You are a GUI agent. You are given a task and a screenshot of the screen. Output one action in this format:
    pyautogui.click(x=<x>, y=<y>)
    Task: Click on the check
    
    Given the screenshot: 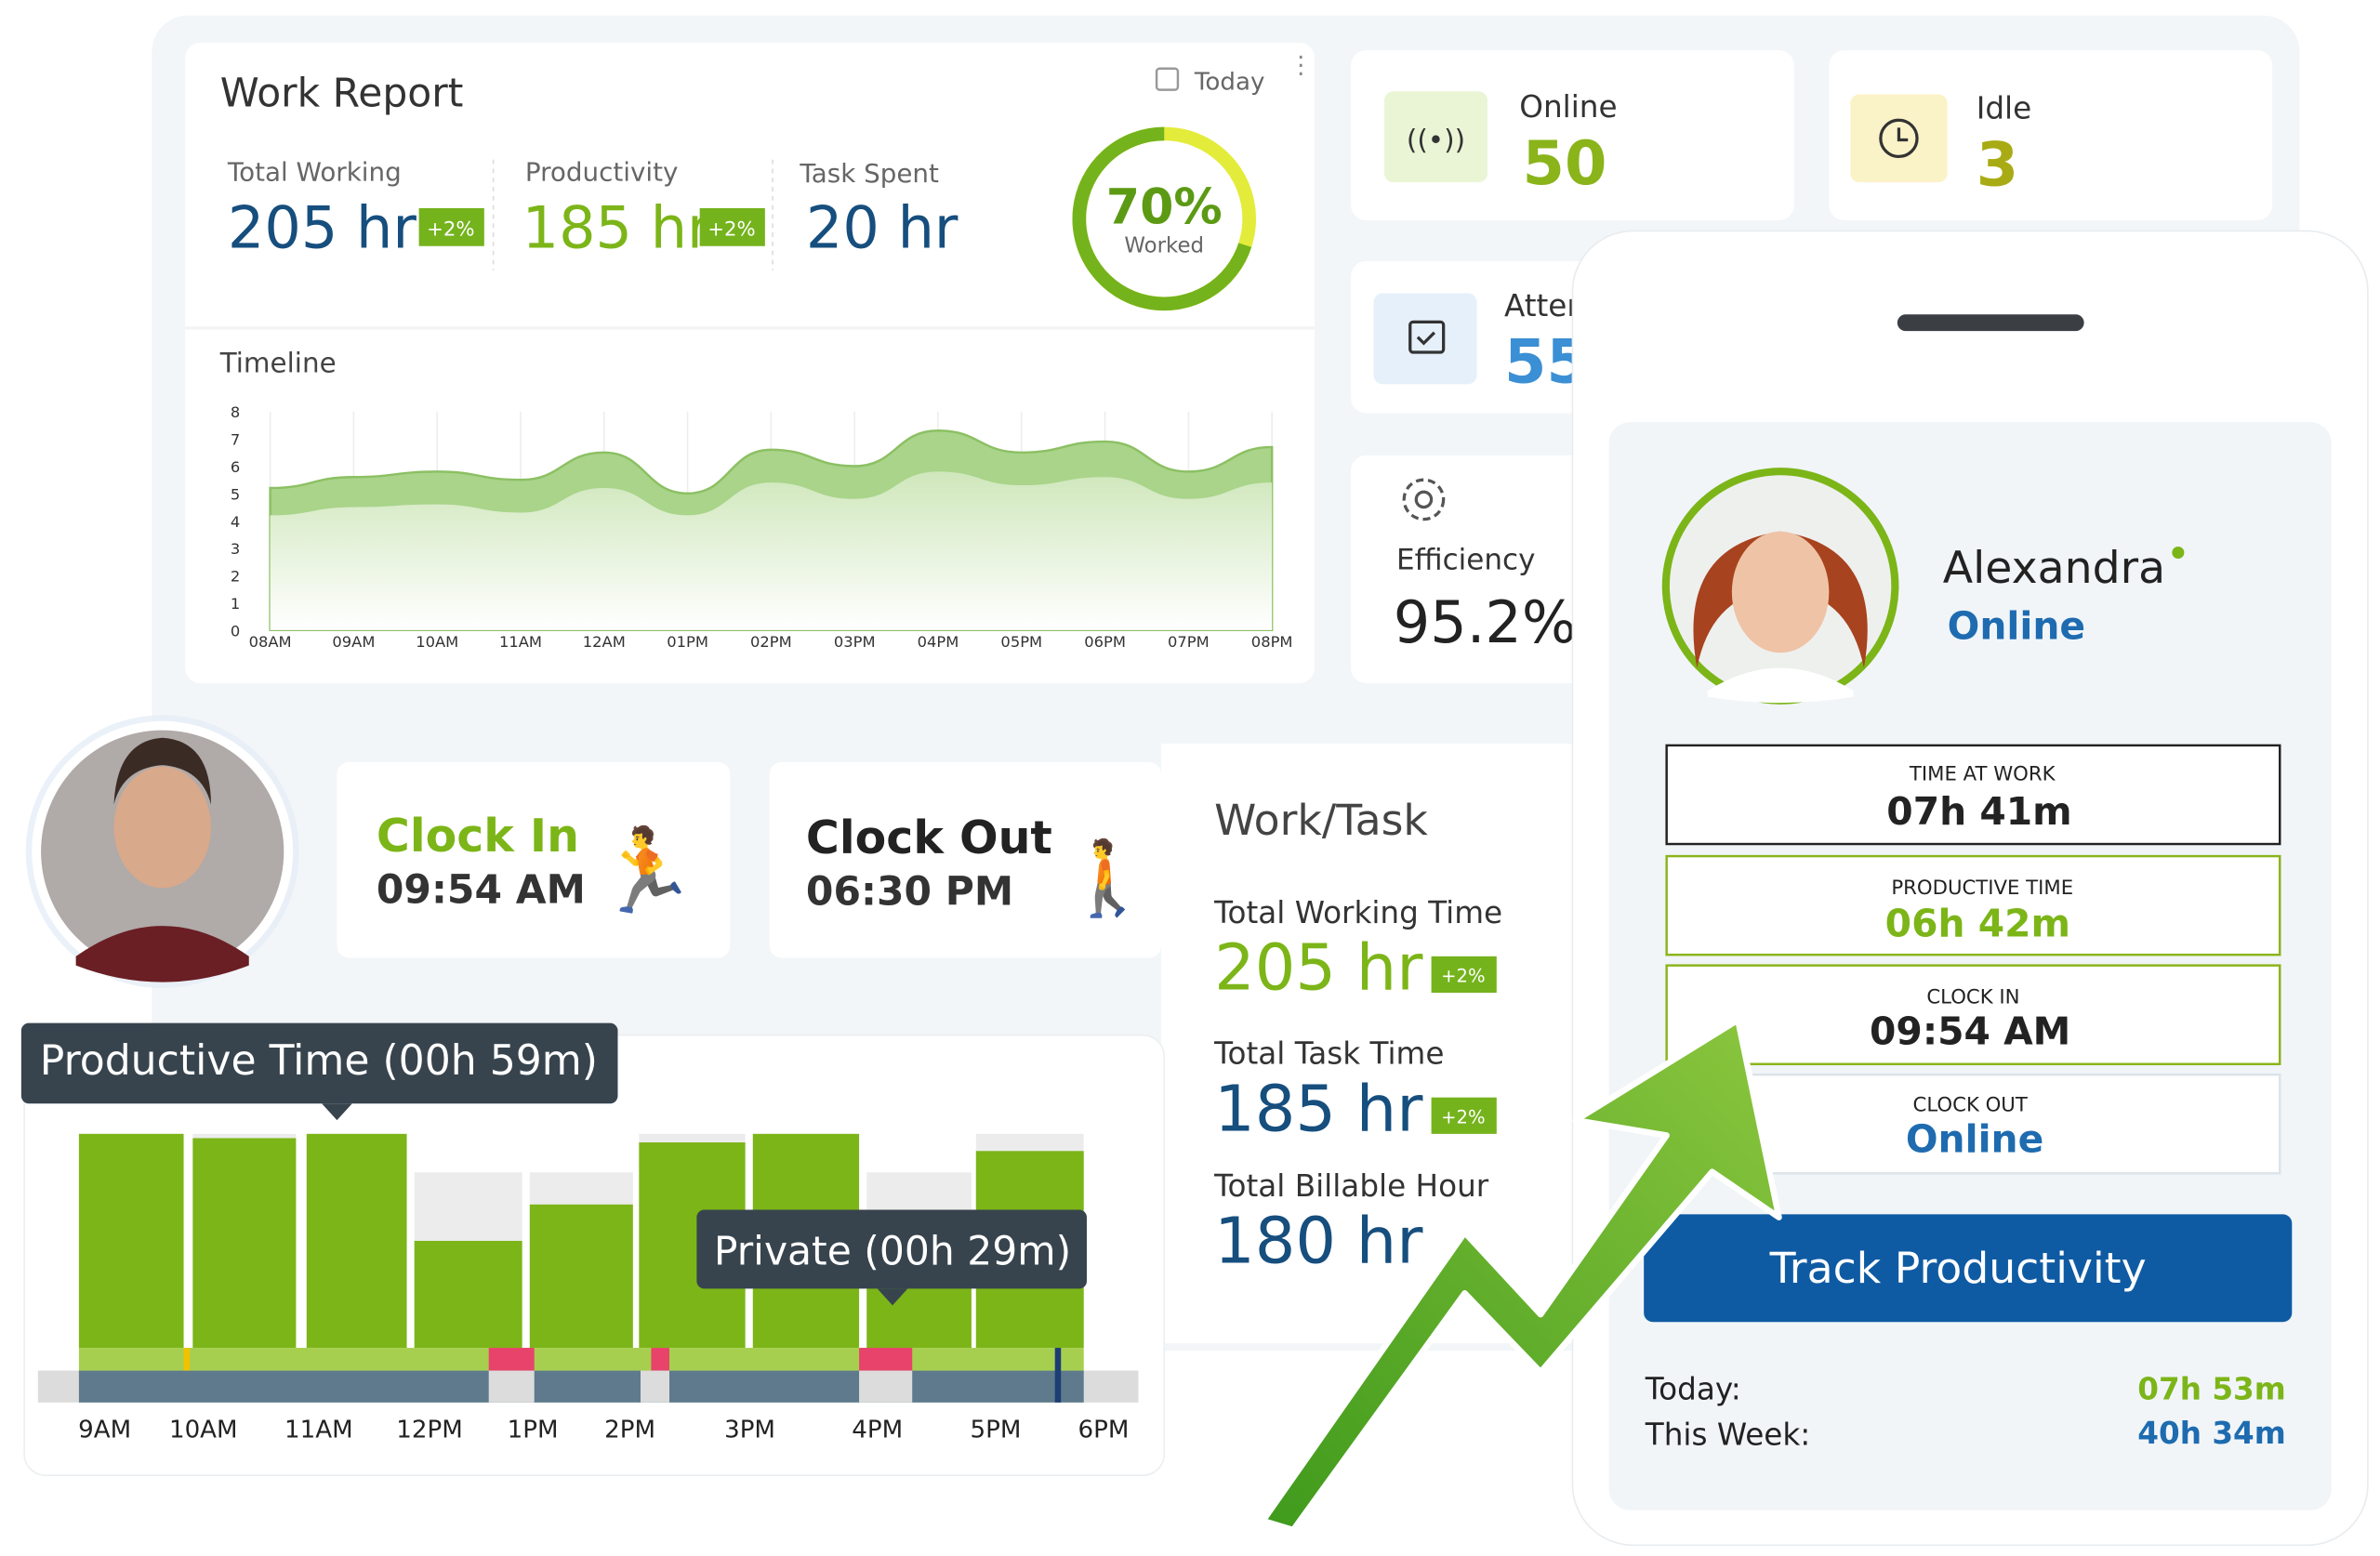 What is the action you would take?
    pyautogui.click(x=1426, y=338)
    